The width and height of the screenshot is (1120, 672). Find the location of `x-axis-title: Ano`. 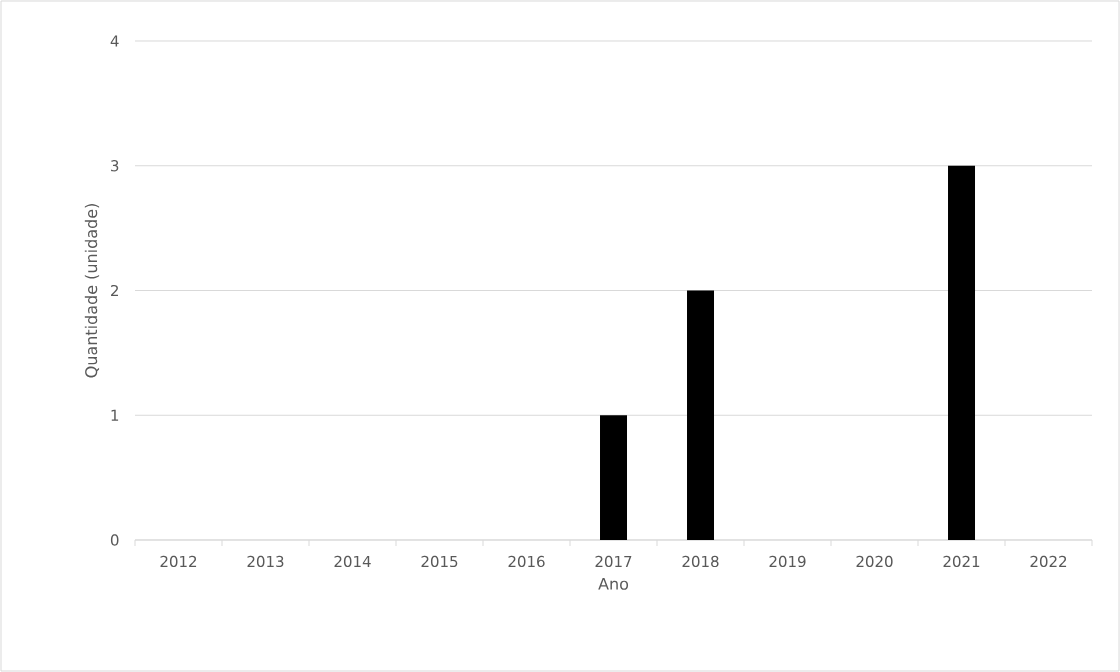

x-axis-title: Ano is located at coordinates (613, 583).